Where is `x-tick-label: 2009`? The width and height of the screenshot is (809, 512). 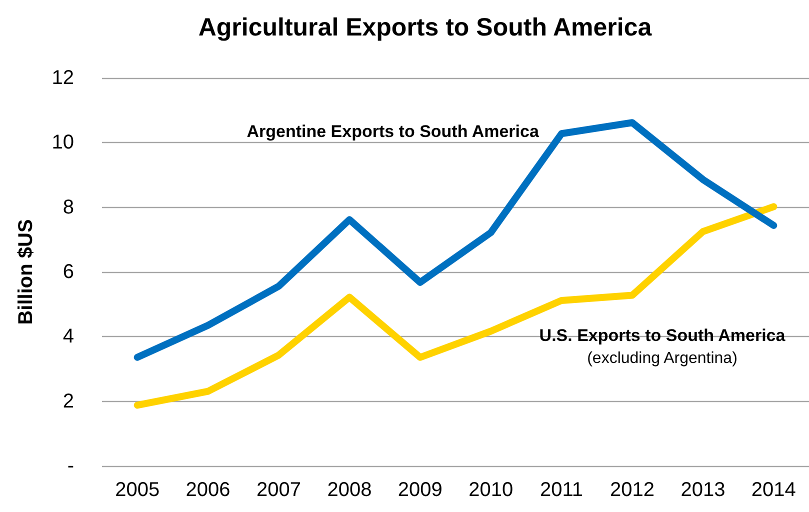
x-tick-label: 2009 is located at coordinates (420, 490).